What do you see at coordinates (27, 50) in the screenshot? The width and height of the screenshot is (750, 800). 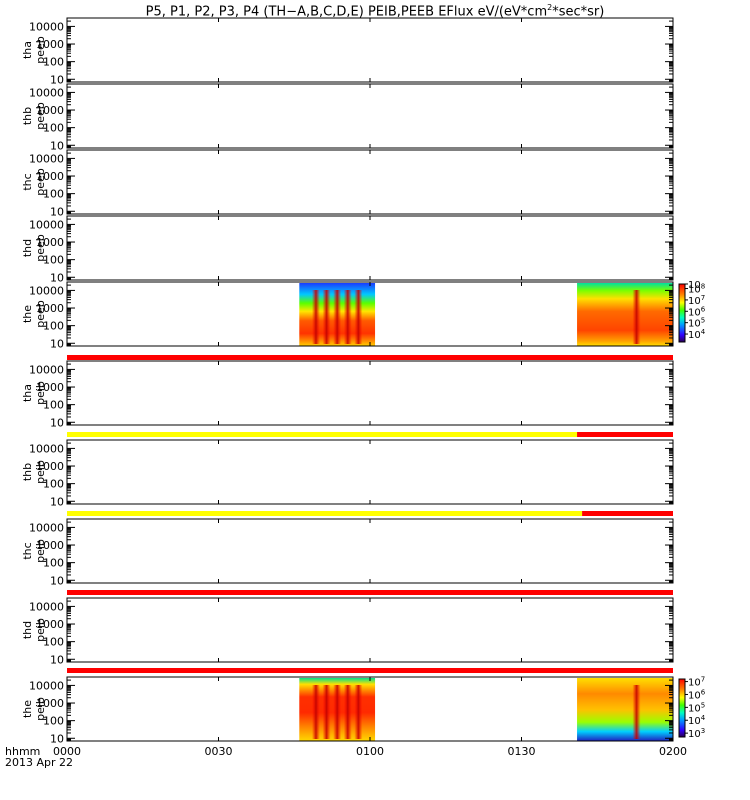 I see `panel-label-probe: tha` at bounding box center [27, 50].